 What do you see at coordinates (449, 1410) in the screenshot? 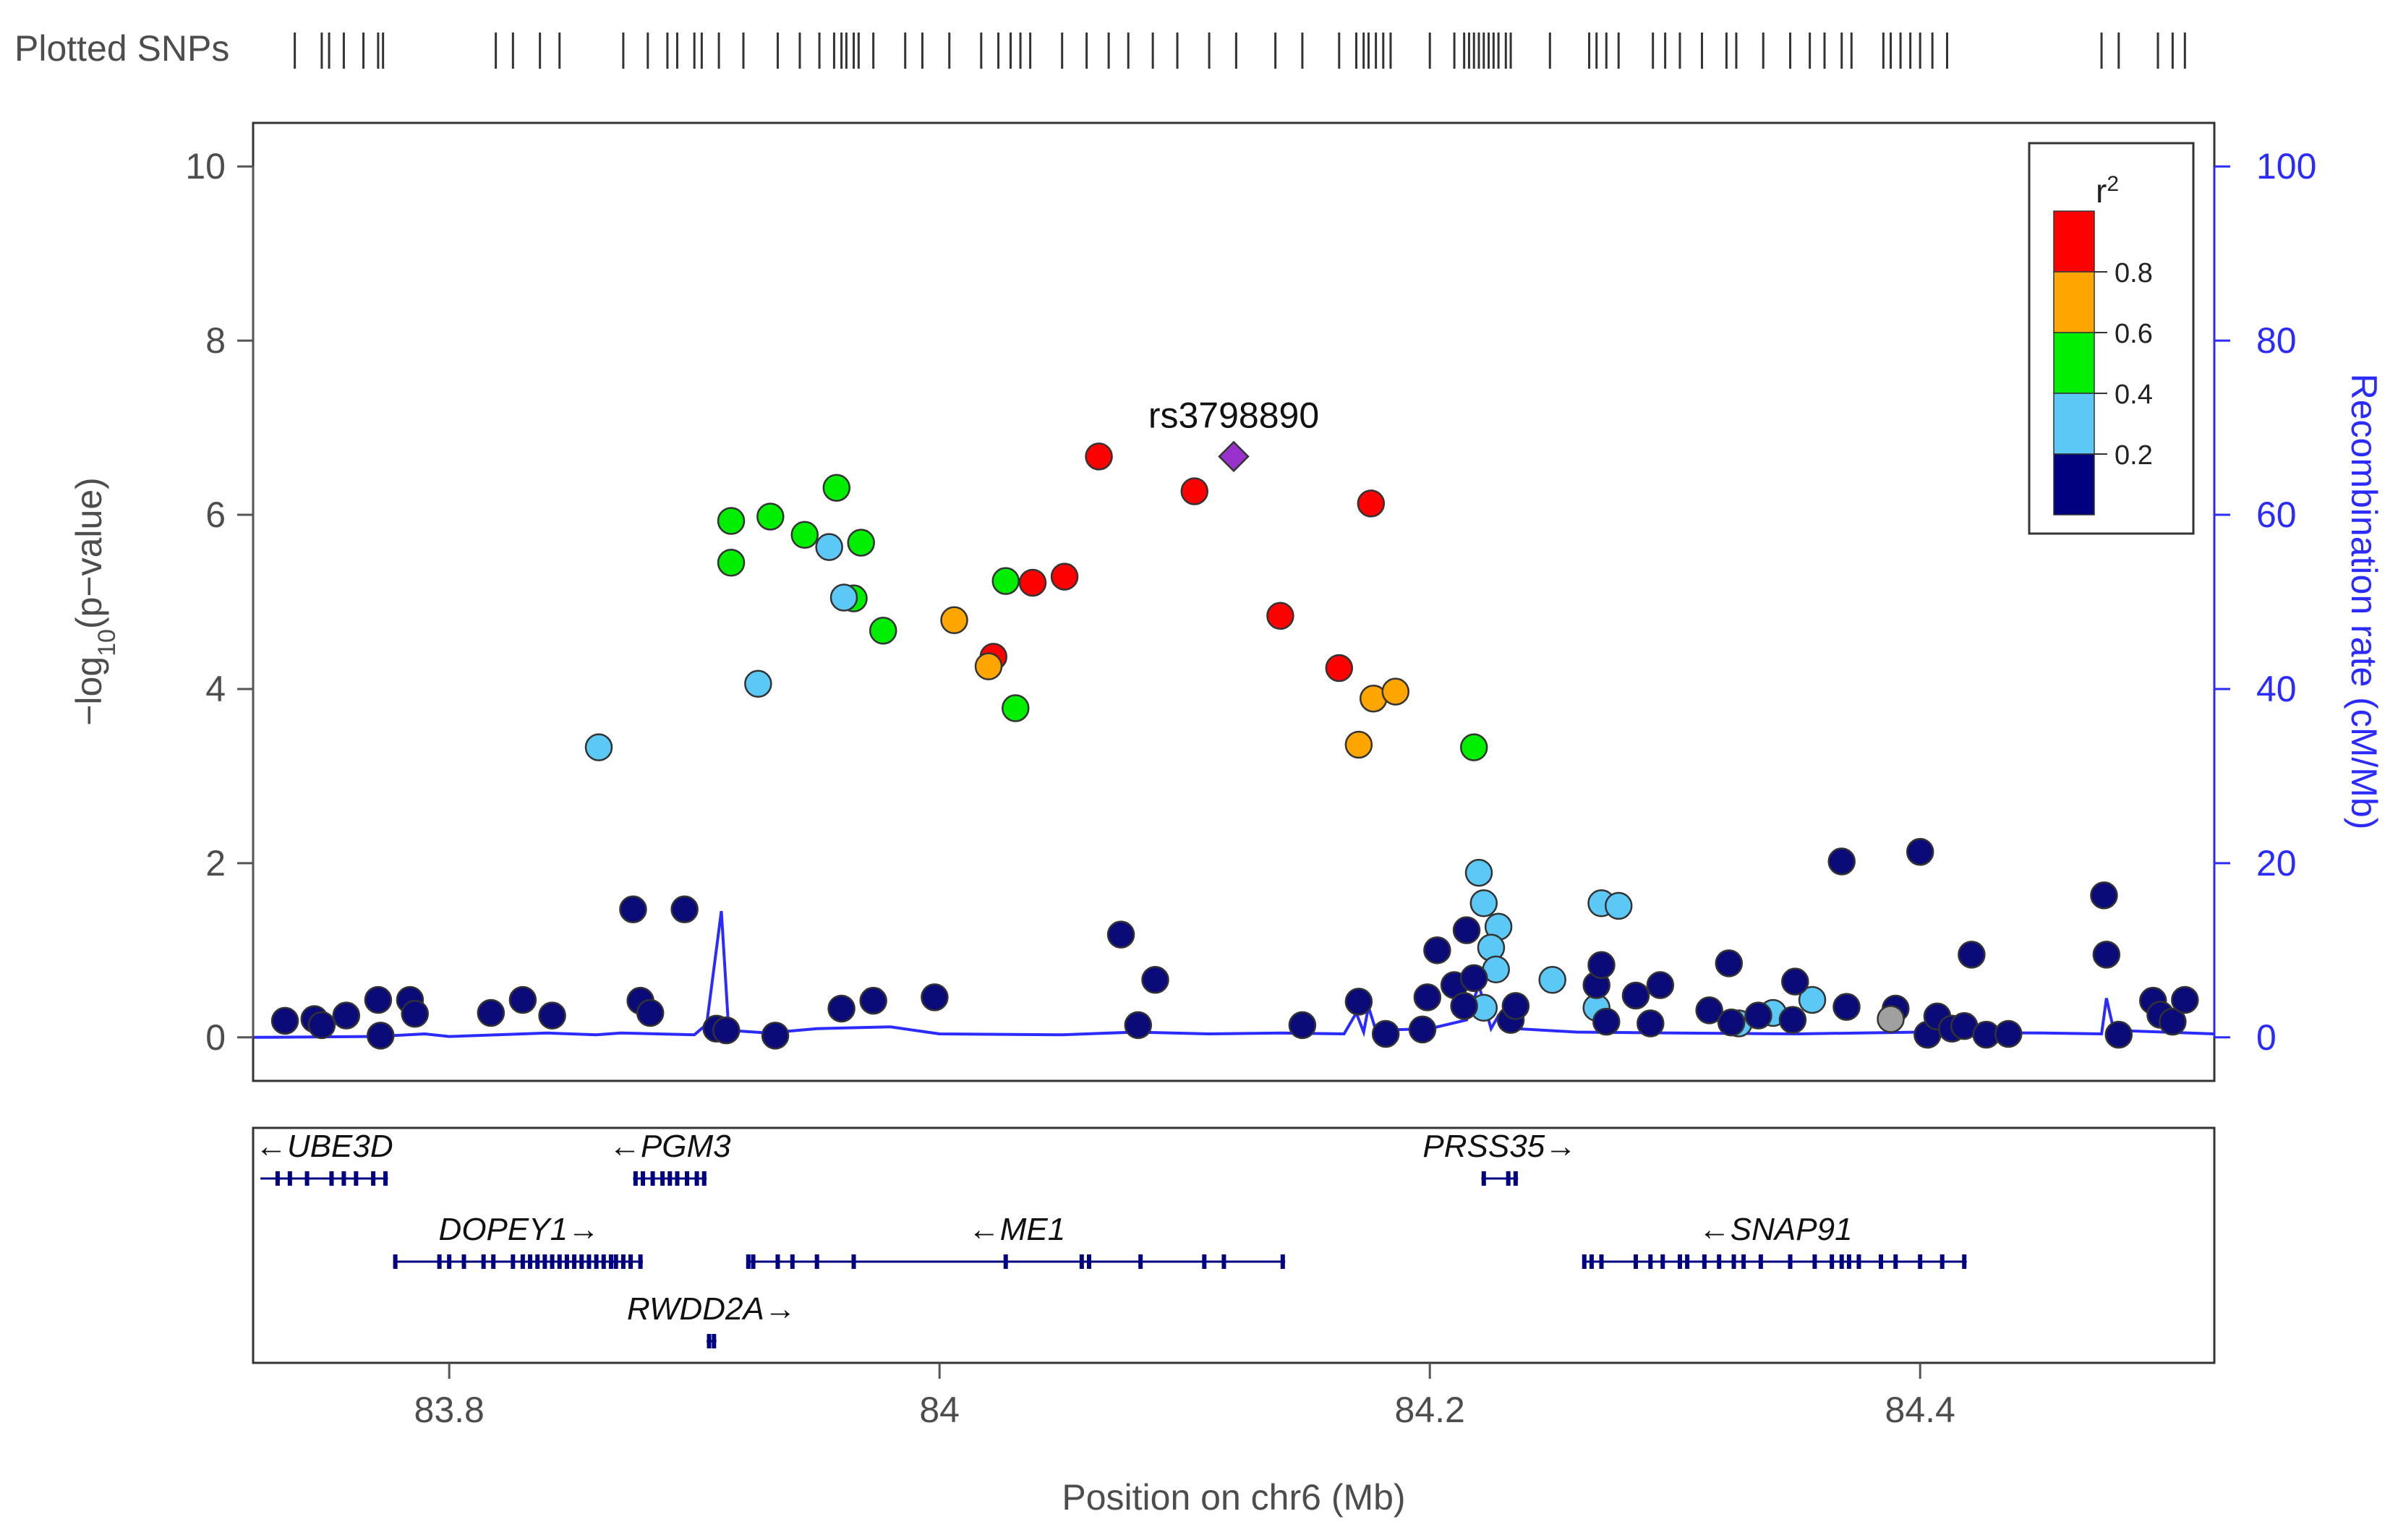
I see `x-tick-label: 83.8` at bounding box center [449, 1410].